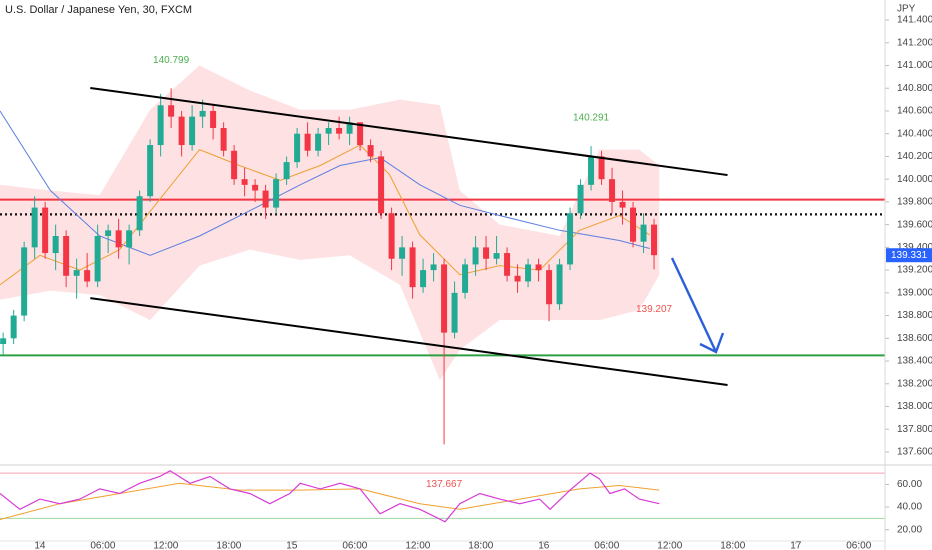 The image size is (932, 550). What do you see at coordinates (292, 545) in the screenshot?
I see `x-tick-label: 15` at bounding box center [292, 545].